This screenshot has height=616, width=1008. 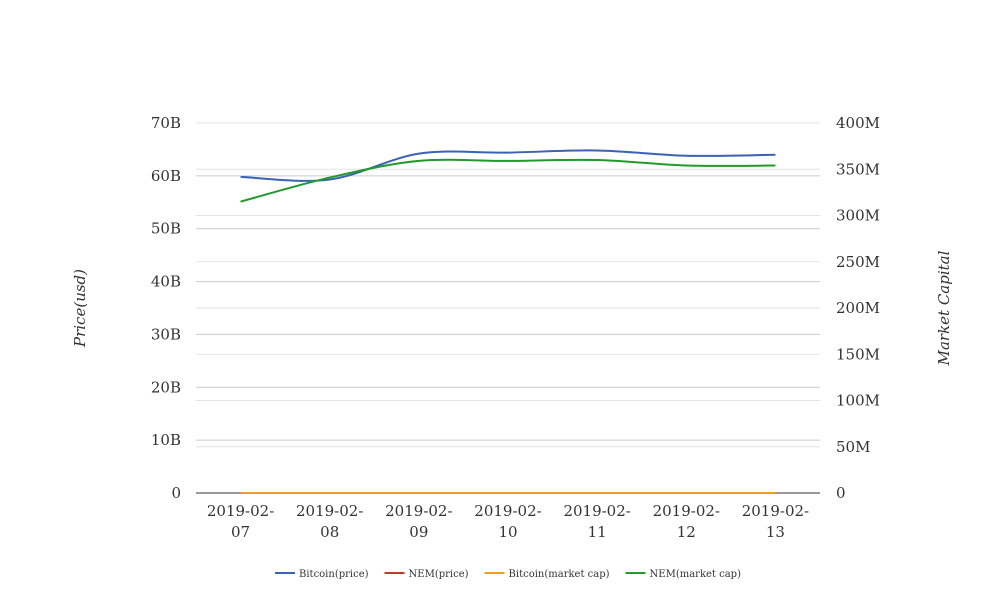 What do you see at coordinates (944, 308) in the screenshot?
I see `y-axis-title-right: Market Capital` at bounding box center [944, 308].